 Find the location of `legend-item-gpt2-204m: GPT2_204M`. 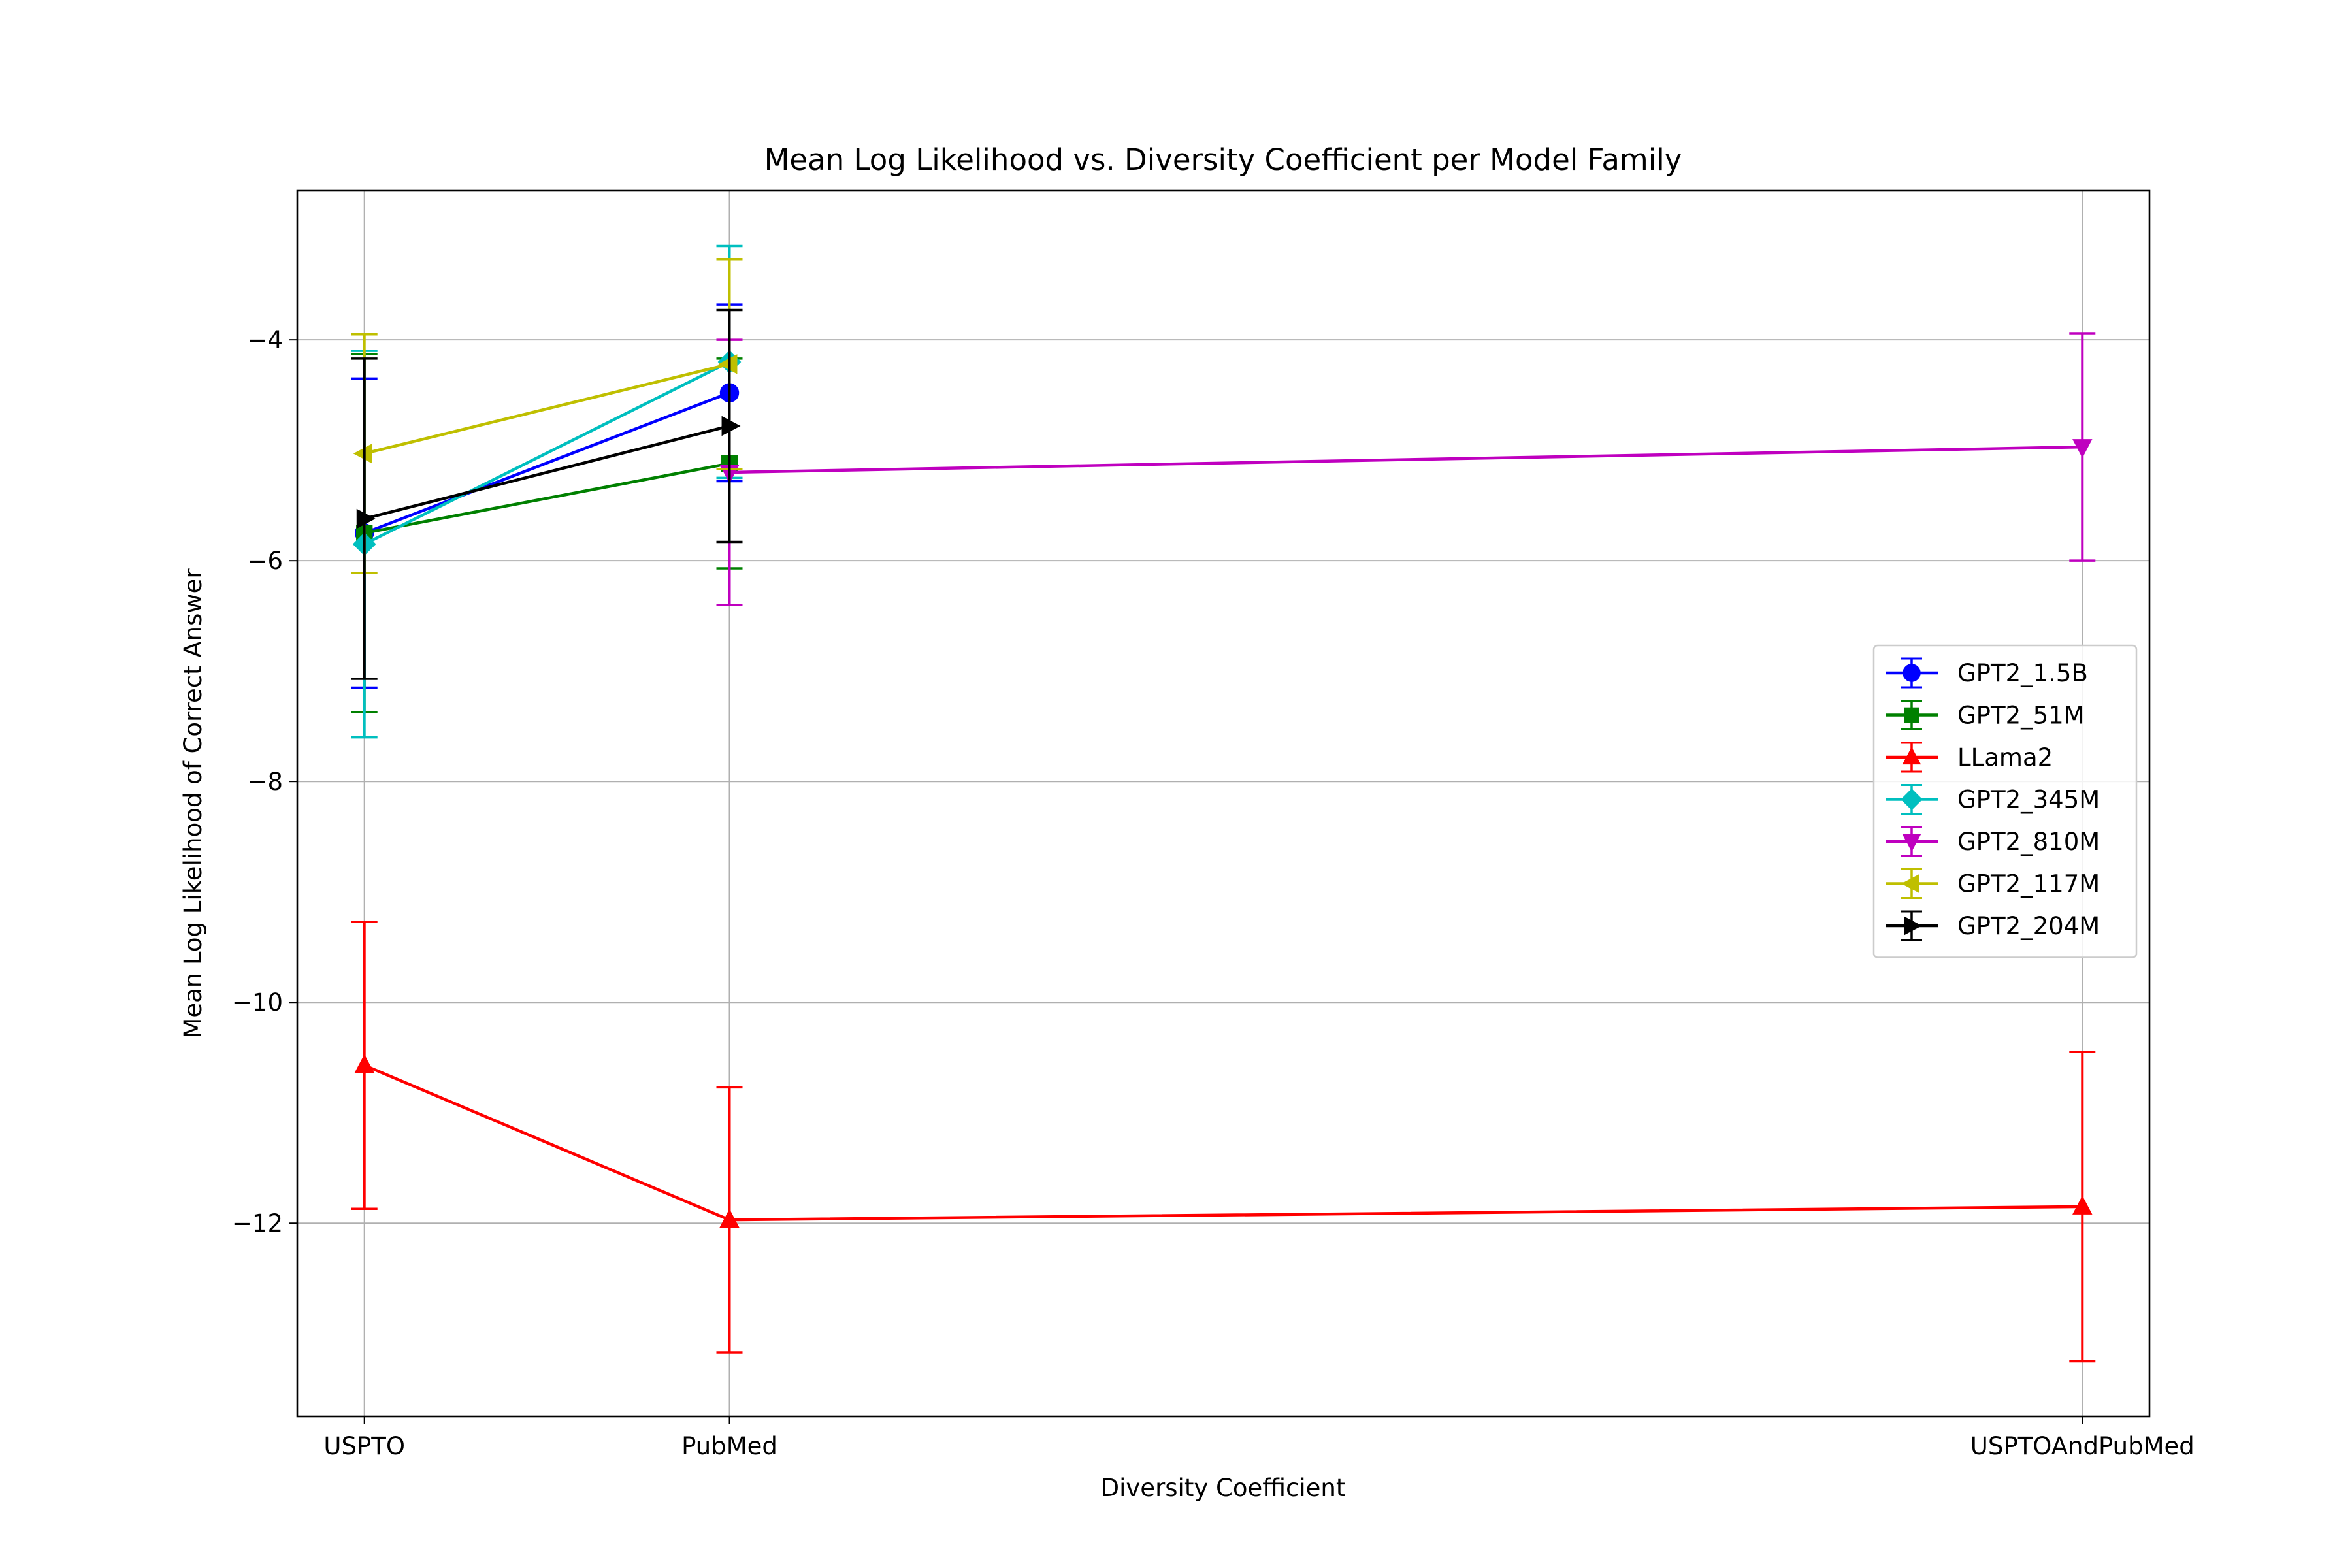

legend-item-gpt2-204m: GPT2_204M is located at coordinates (1993, 925).